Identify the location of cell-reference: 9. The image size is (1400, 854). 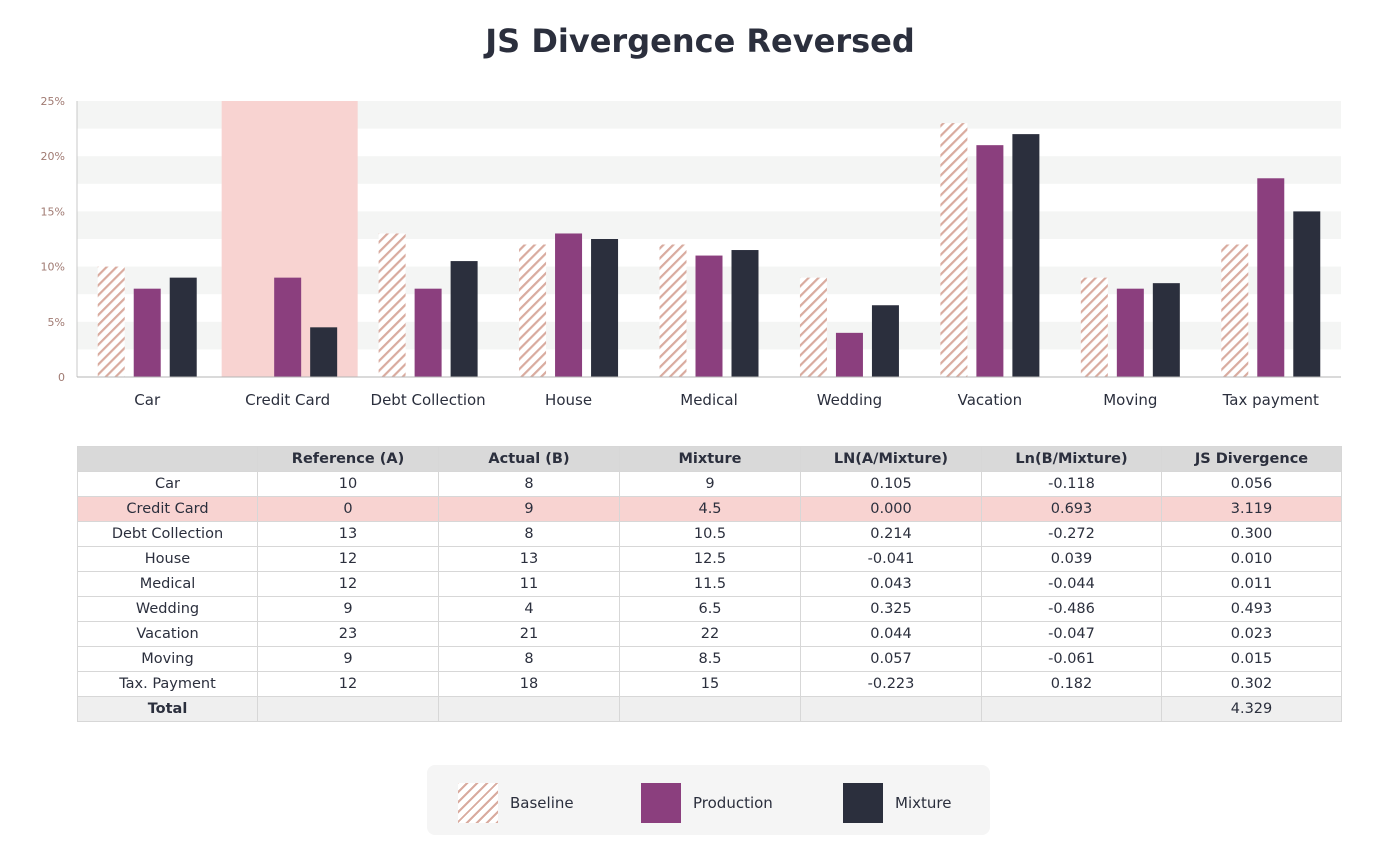
(348, 609).